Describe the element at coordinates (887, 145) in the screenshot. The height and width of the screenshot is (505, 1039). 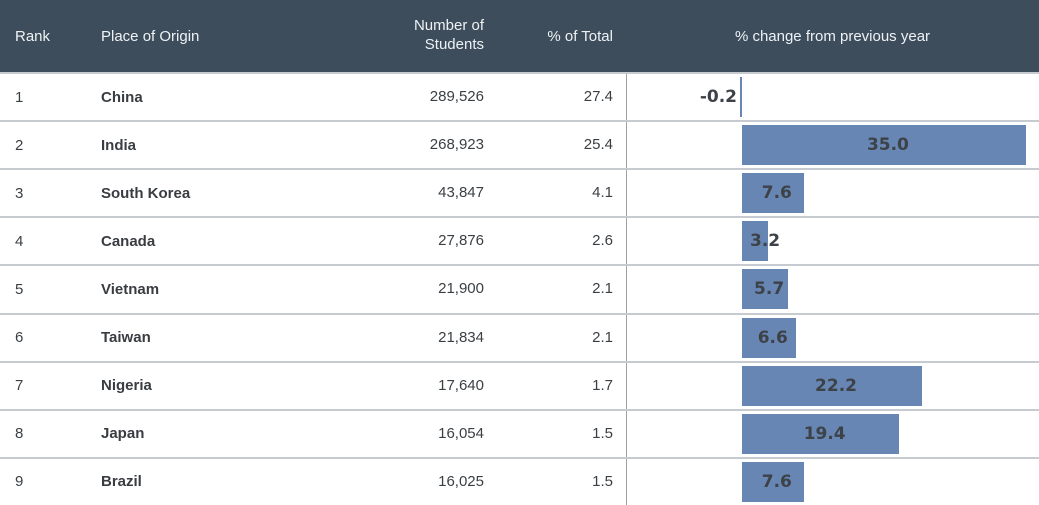
I see `pct-change-value: 35.0` at that location.